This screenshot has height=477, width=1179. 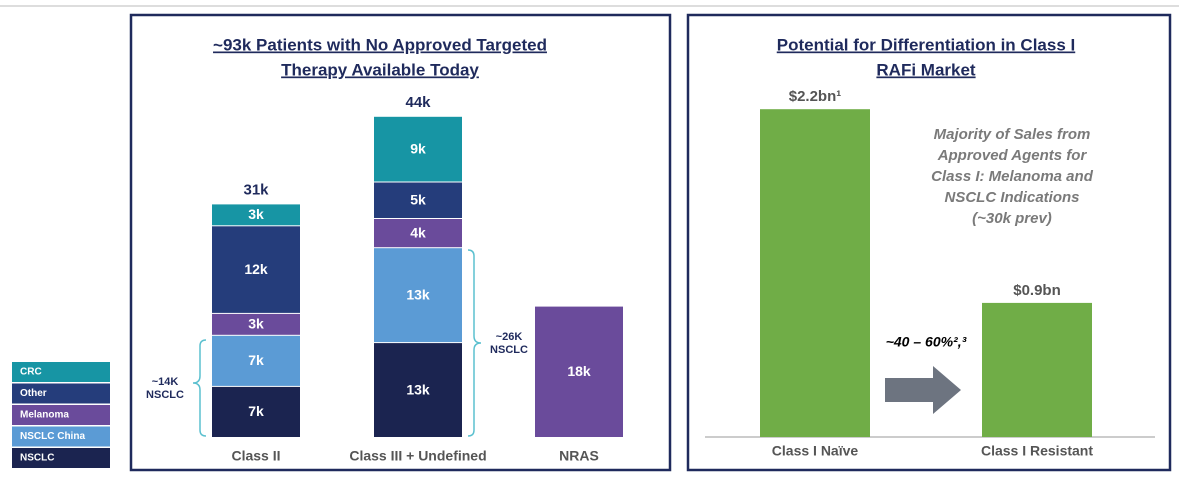 I want to click on note: Majority of Sales from, so click(x=1012, y=134).